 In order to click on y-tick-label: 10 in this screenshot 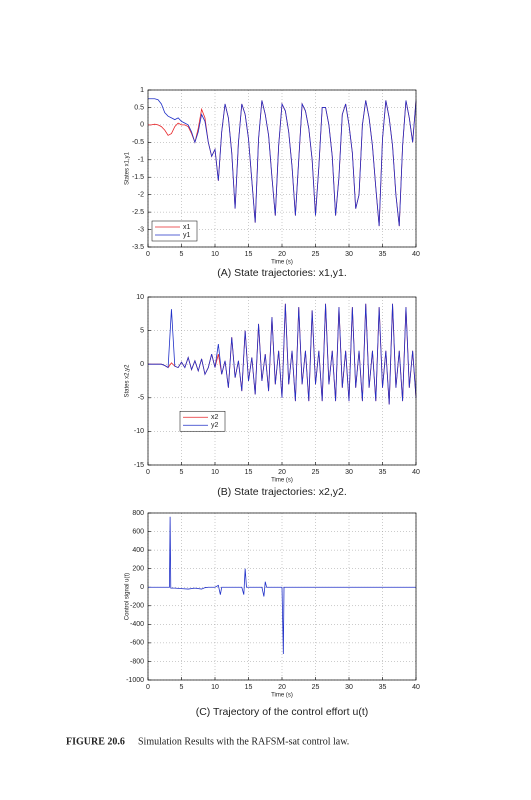, I will do `click(140, 297)`.